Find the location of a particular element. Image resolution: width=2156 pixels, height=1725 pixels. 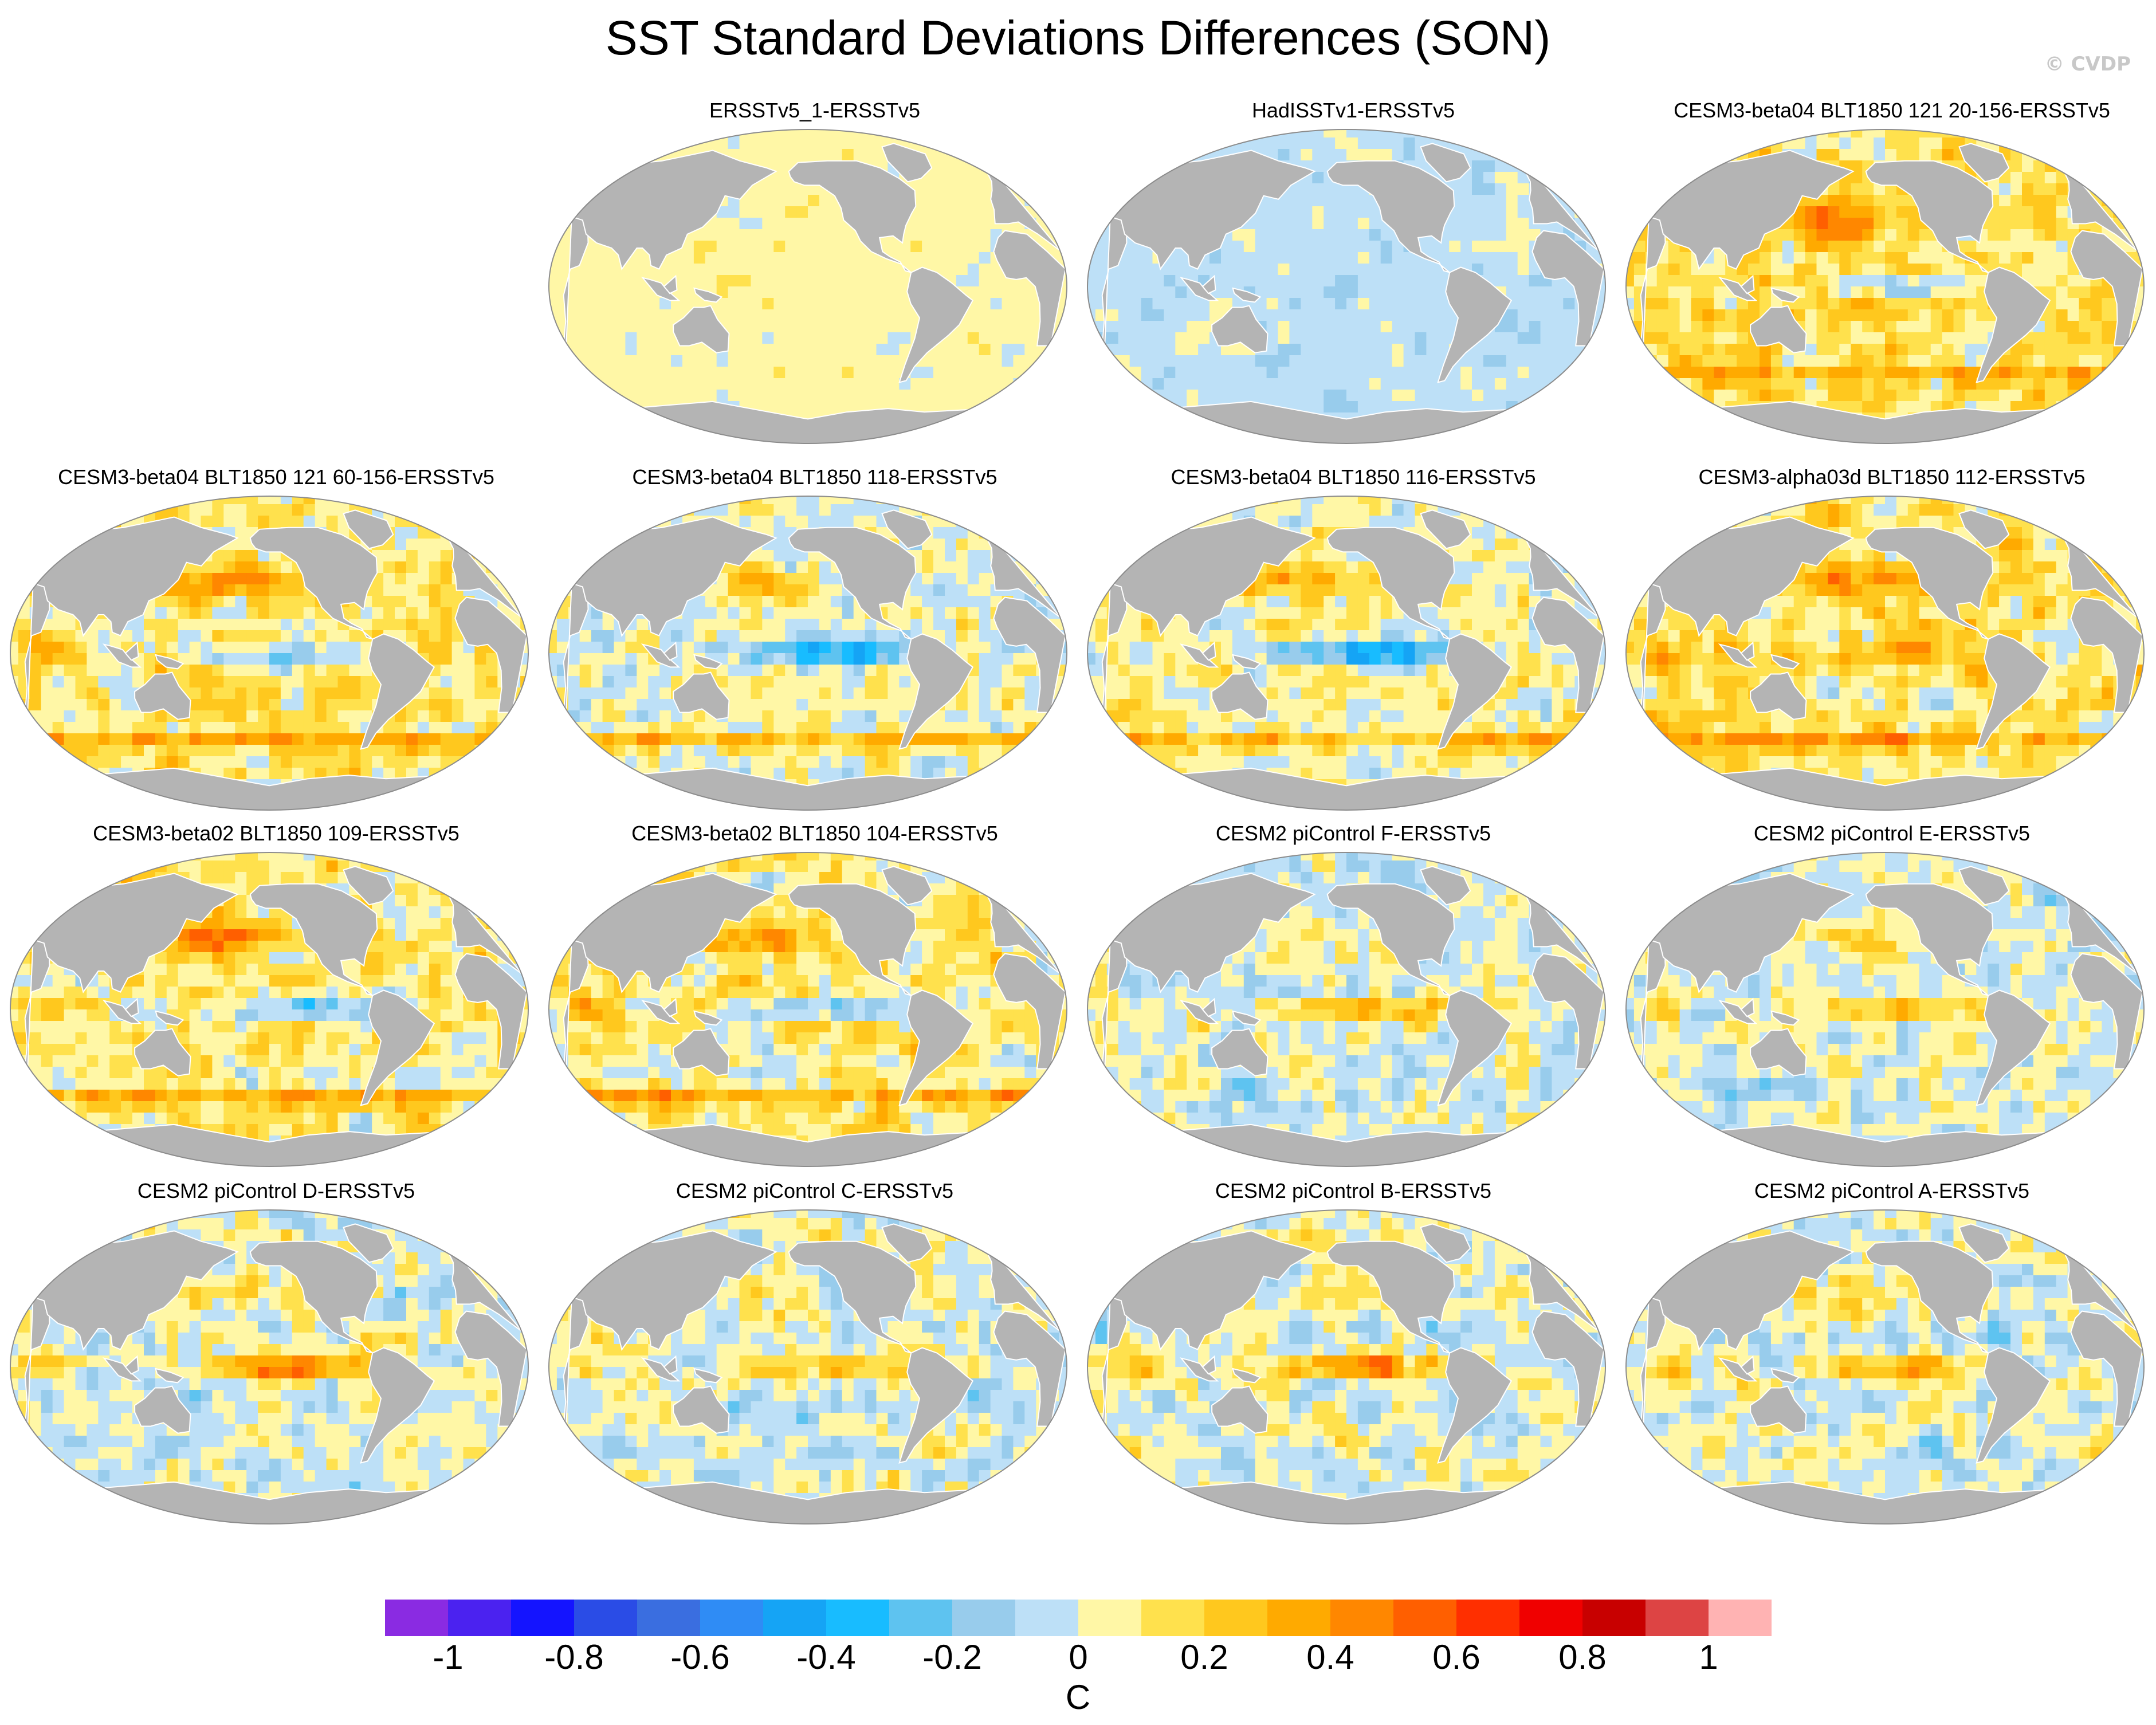

map-border is located at coordinates (1346, 286).